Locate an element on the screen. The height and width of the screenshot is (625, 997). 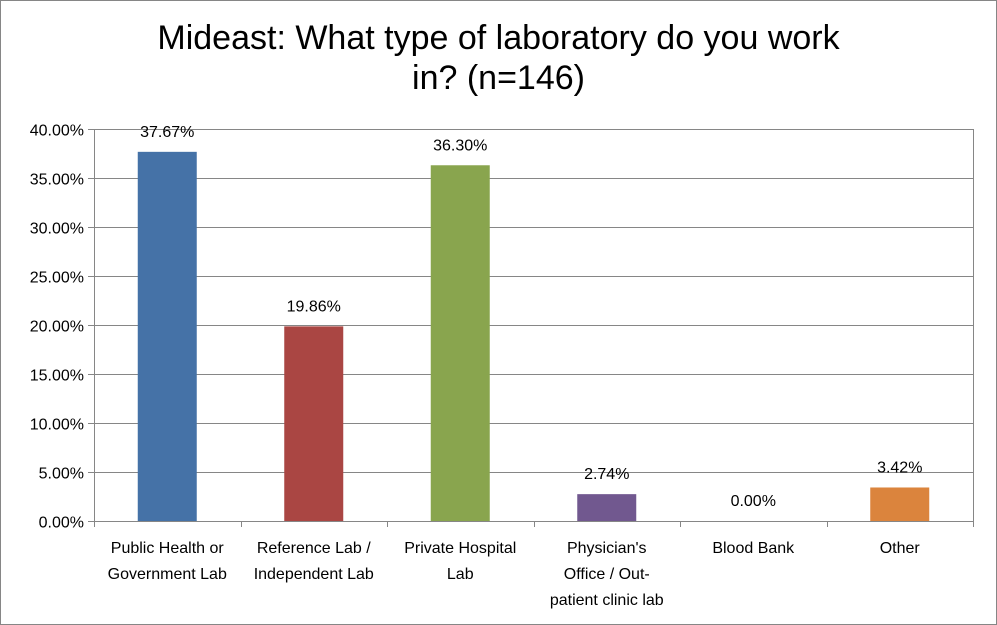
data-label: 0.00% is located at coordinates (753, 501).